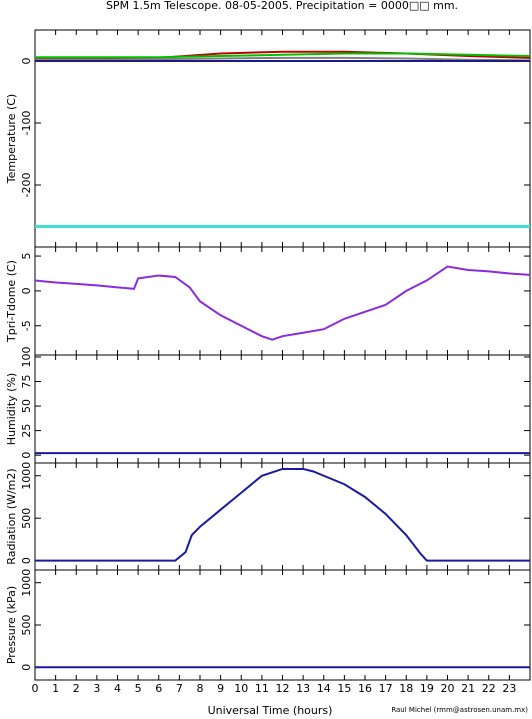 This screenshot has height=719, width=532. I want to click on x-tick-label: 8, so click(200, 688).